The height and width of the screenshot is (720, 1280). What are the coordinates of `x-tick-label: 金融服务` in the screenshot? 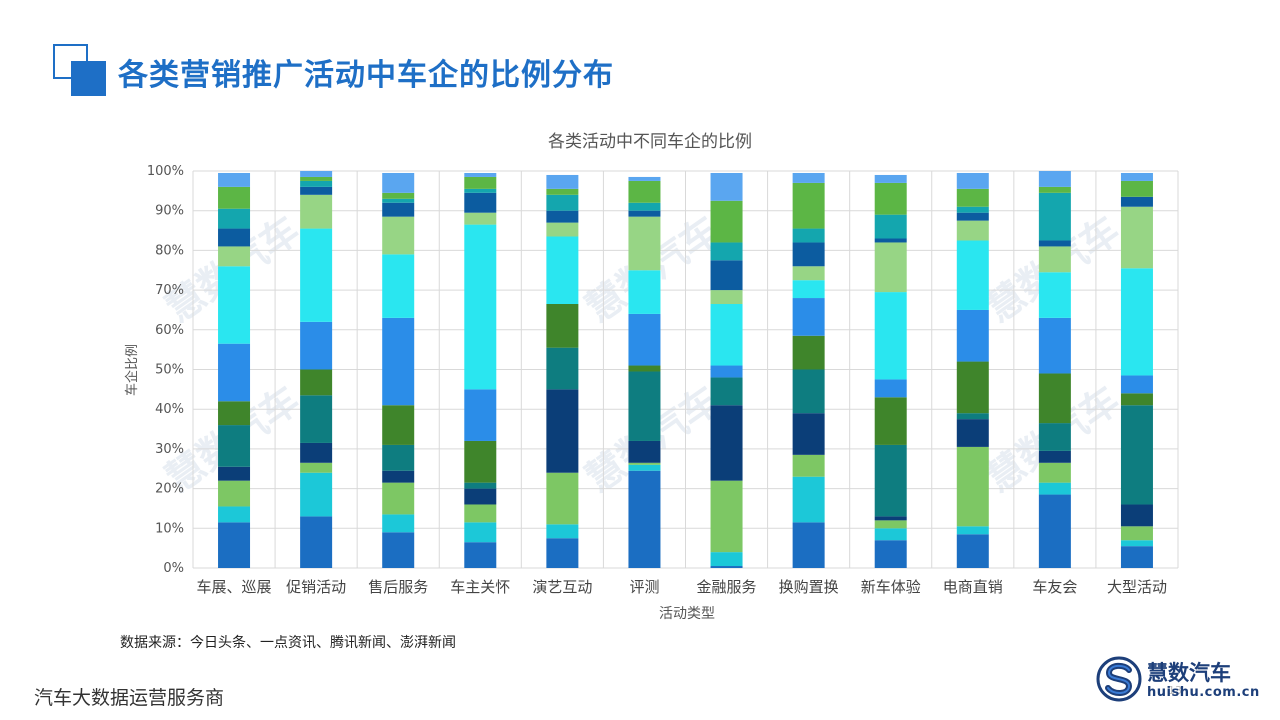 It's located at (727, 587).